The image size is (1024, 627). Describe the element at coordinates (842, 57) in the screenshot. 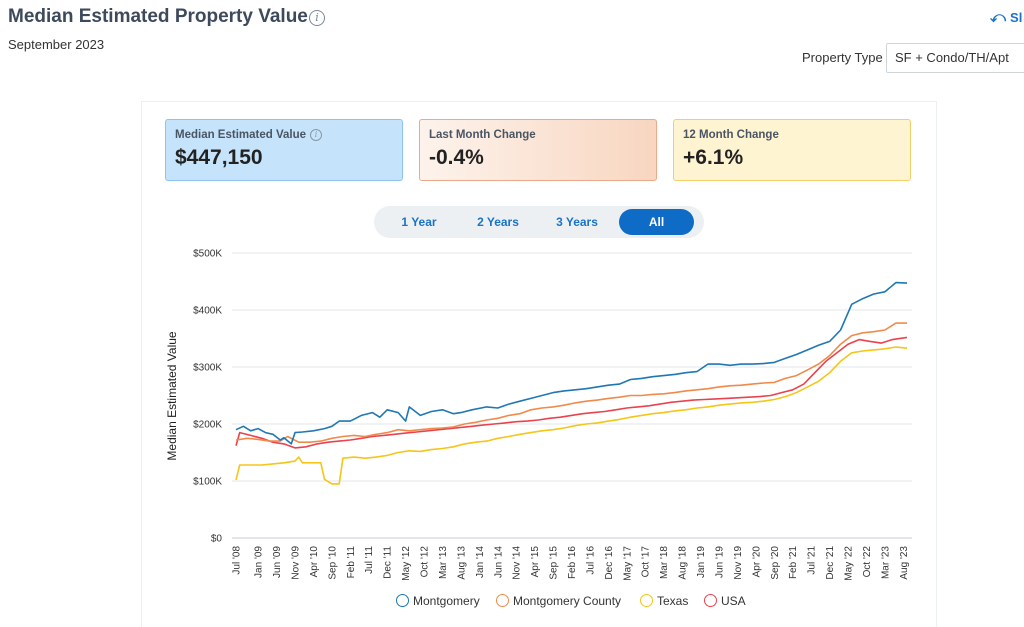

I see `property-type-label: Property Type` at that location.